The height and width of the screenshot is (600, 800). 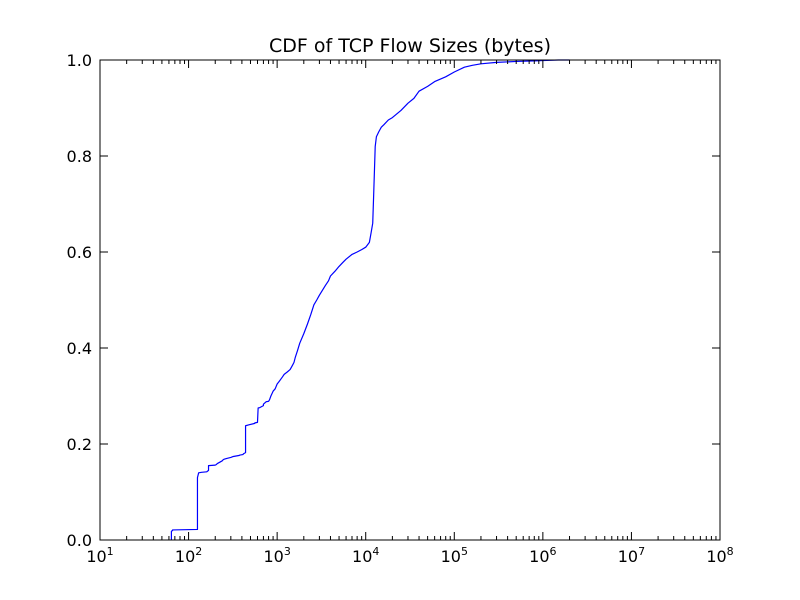 What do you see at coordinates (276, 555) in the screenshot?
I see `x-tick-label: 10³` at bounding box center [276, 555].